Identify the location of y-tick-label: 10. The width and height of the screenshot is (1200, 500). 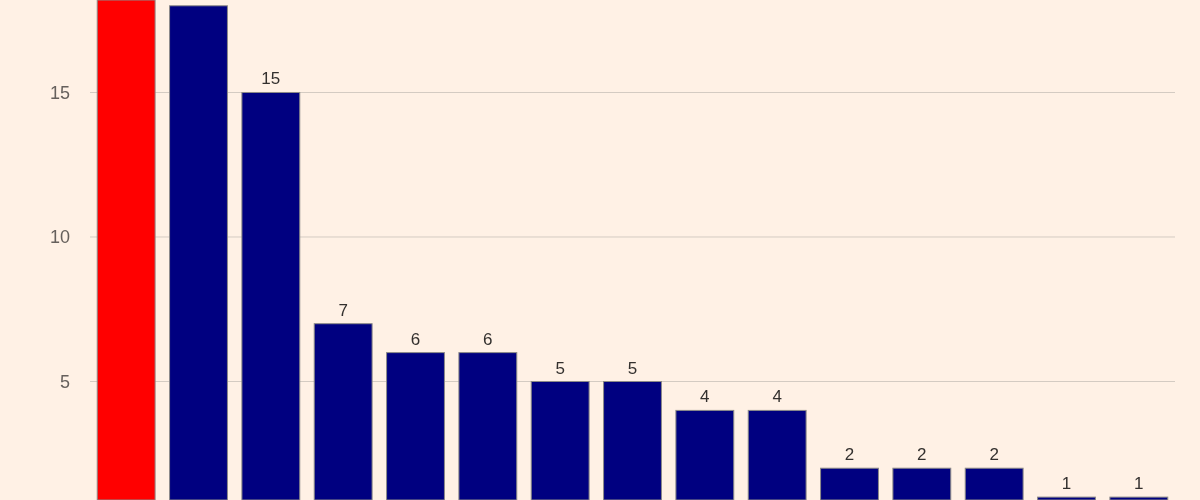
(59, 237).